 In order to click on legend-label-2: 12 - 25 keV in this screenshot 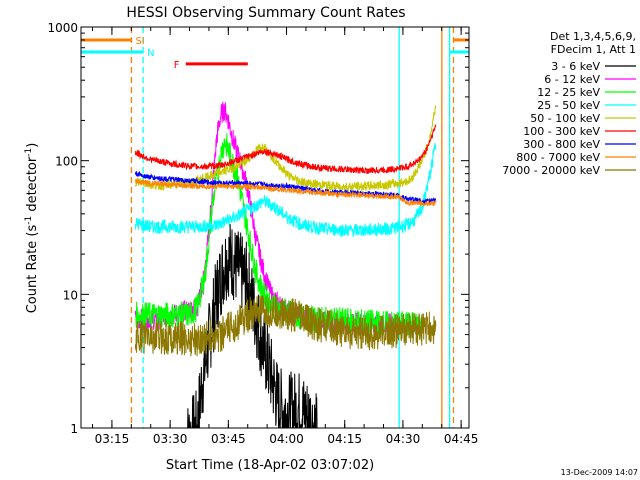, I will do `click(568, 92)`.